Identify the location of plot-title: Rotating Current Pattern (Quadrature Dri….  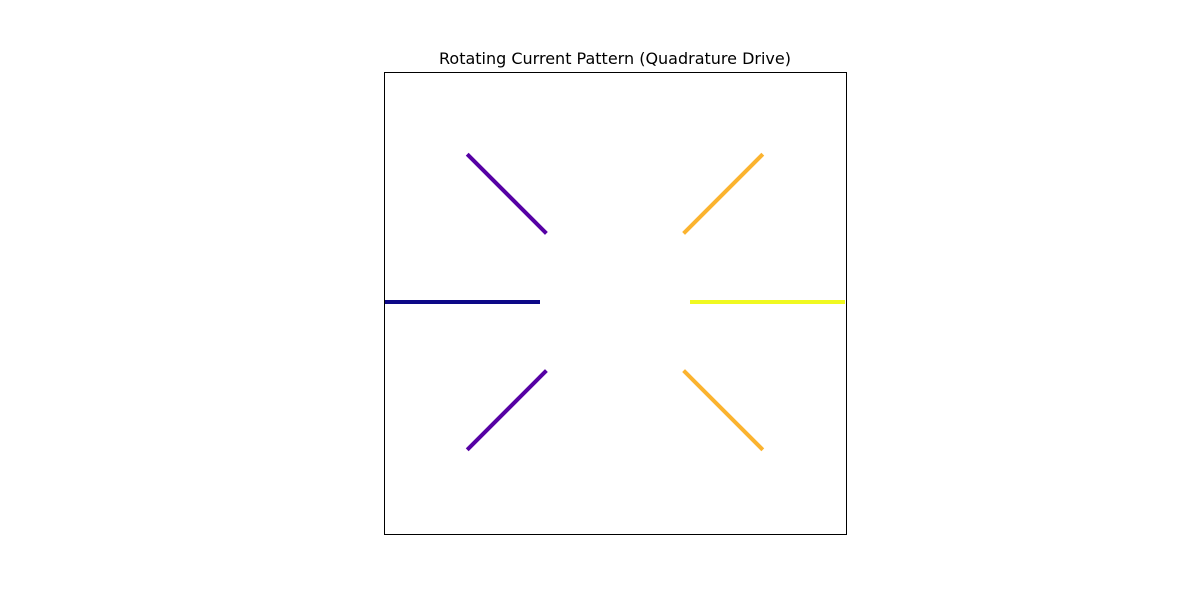
(615, 58).